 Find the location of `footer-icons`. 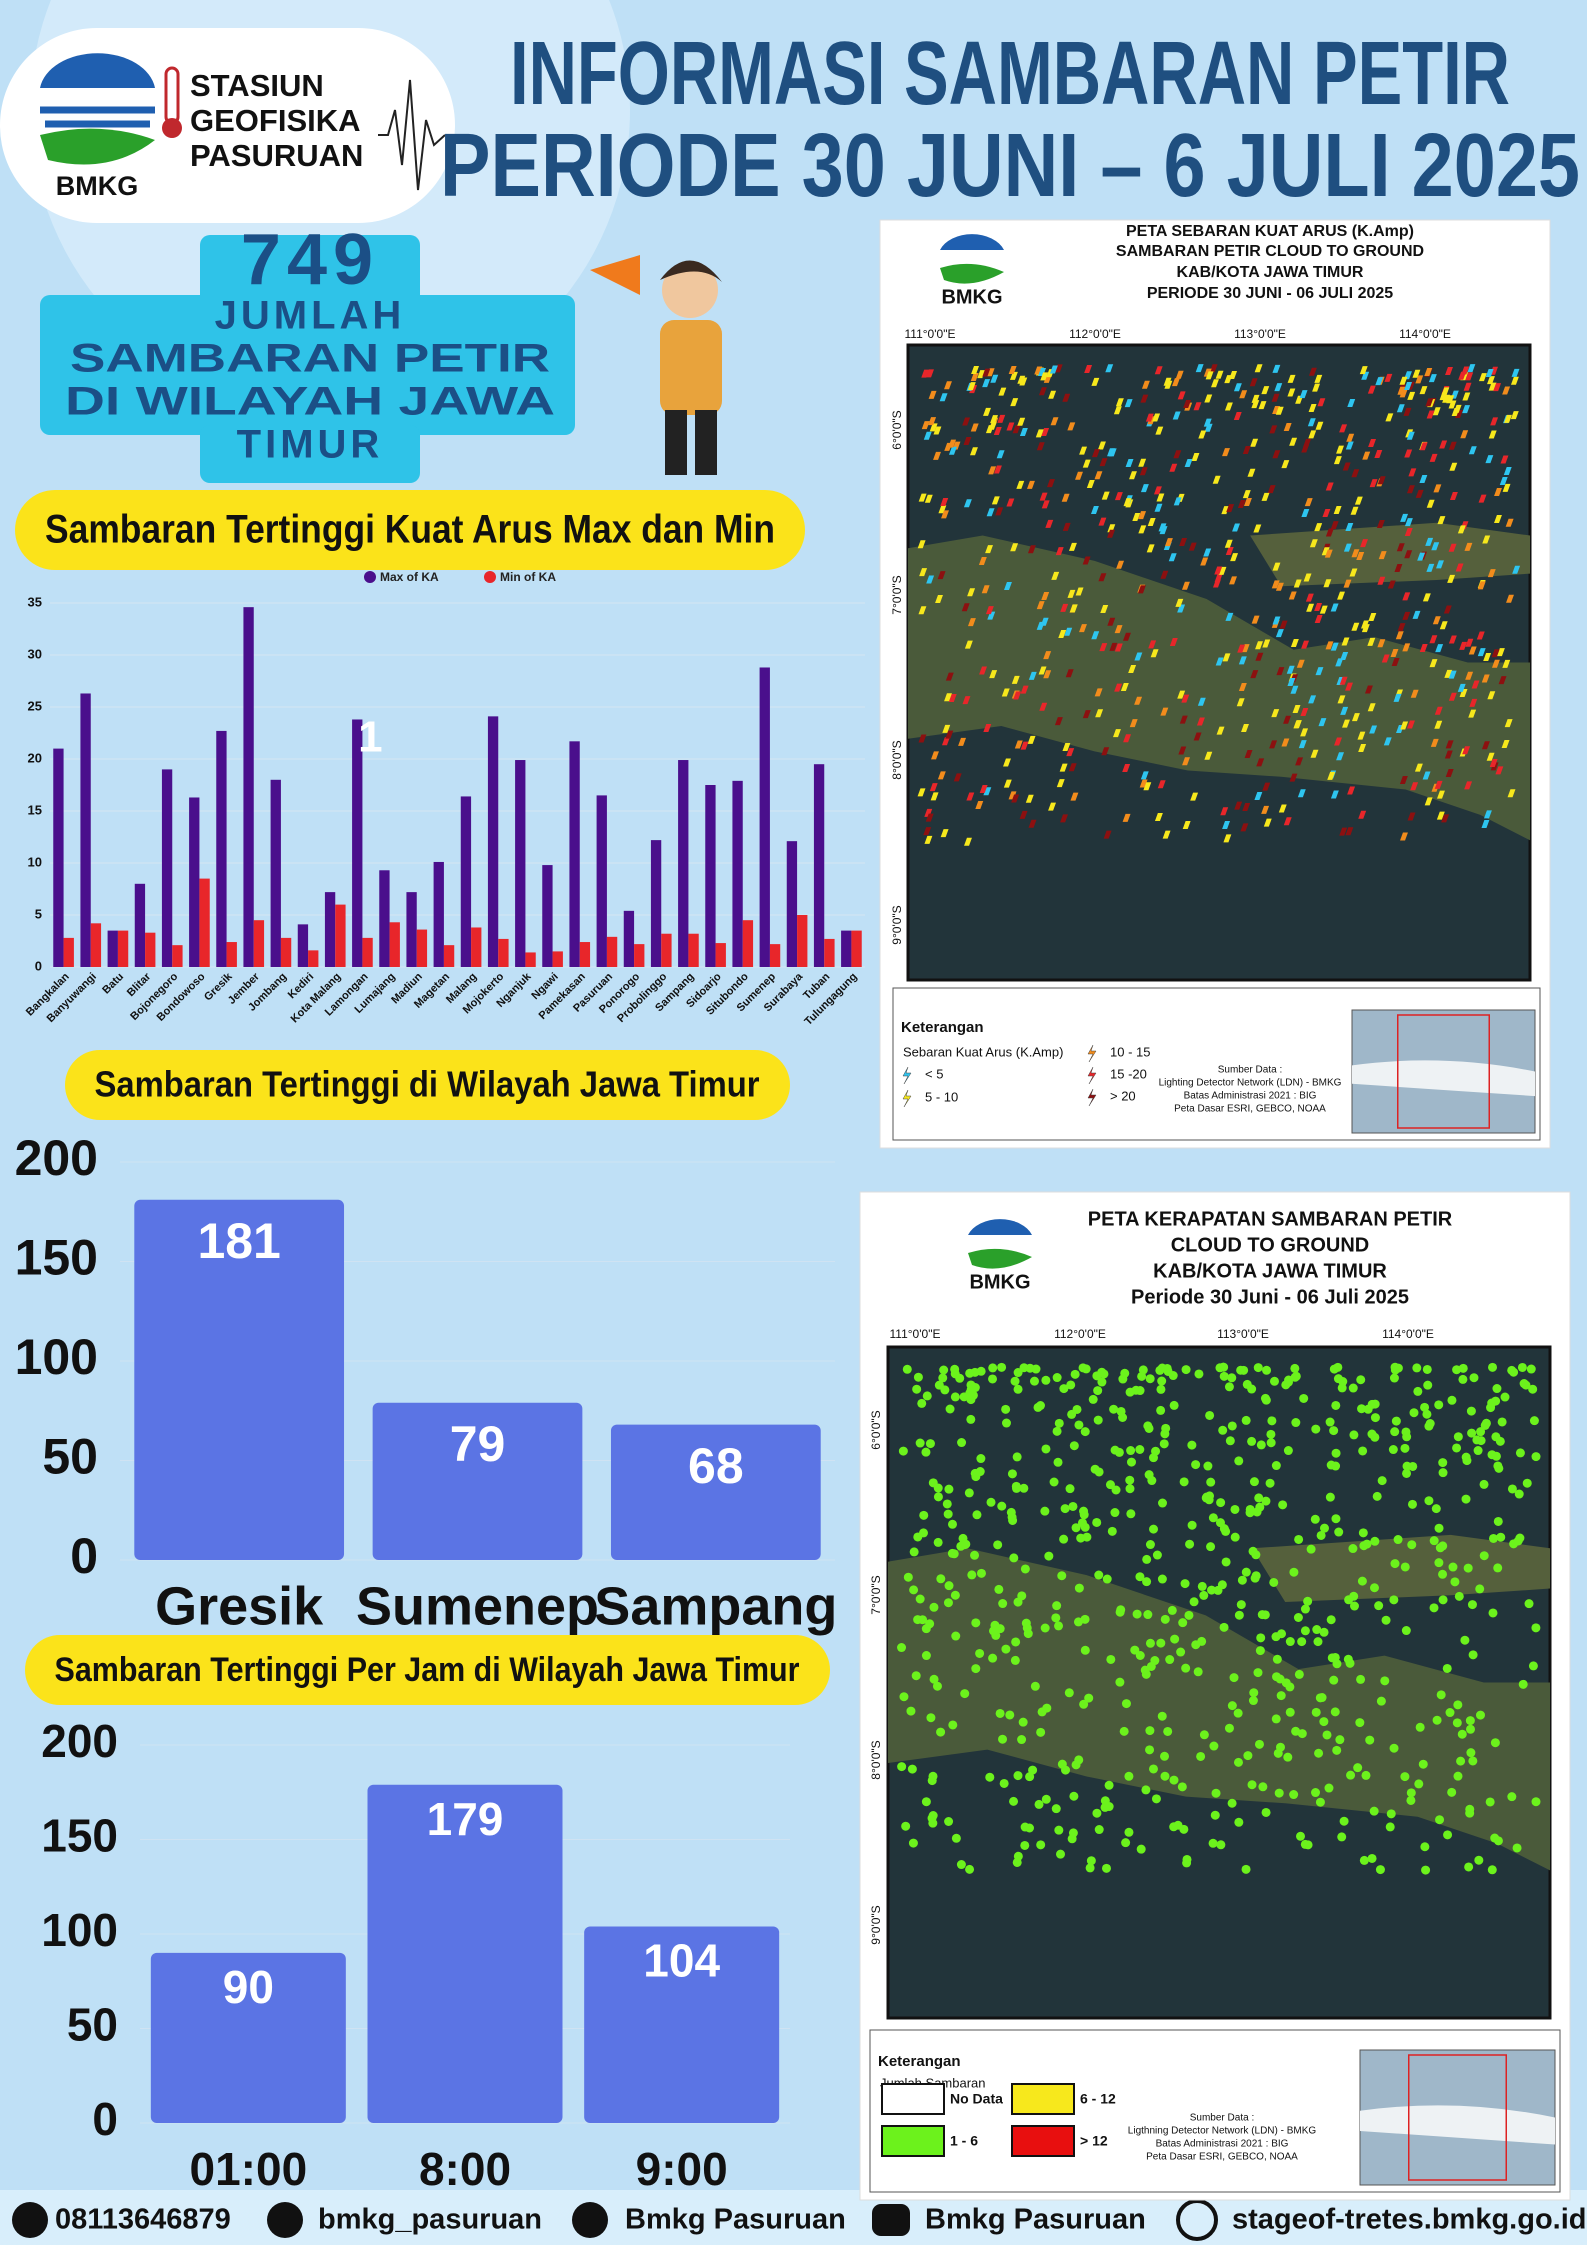

footer-icons is located at coordinates (615, 2220).